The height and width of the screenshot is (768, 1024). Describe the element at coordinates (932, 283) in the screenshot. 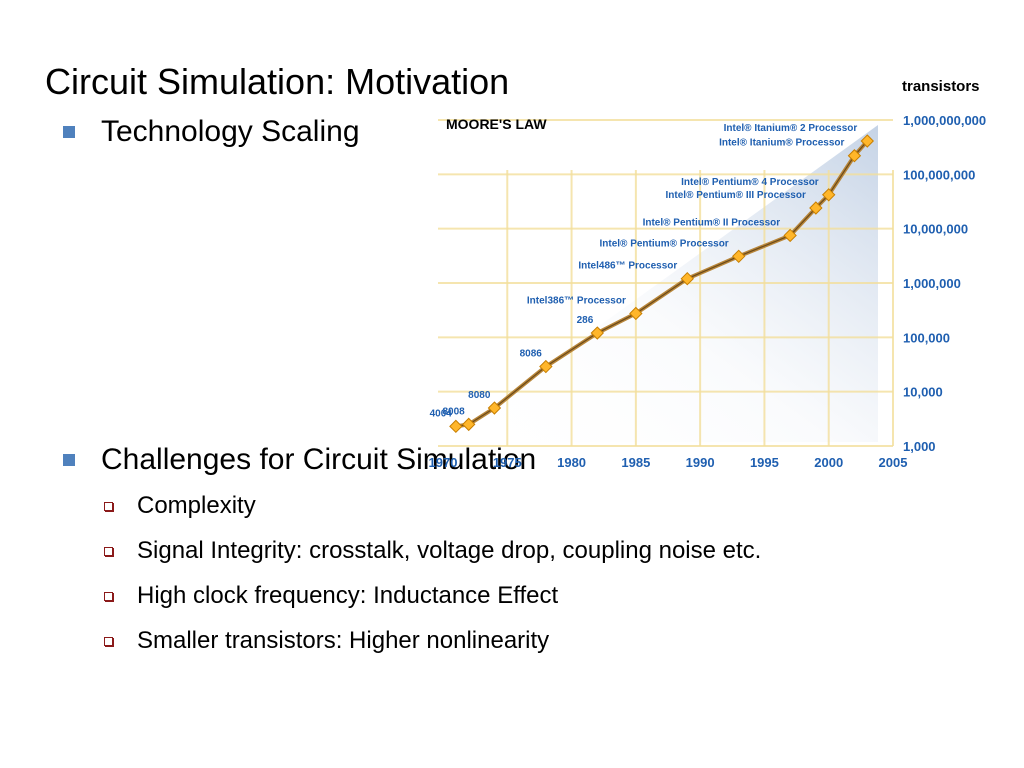

I see `y-tick-label: 1,000,000` at that location.